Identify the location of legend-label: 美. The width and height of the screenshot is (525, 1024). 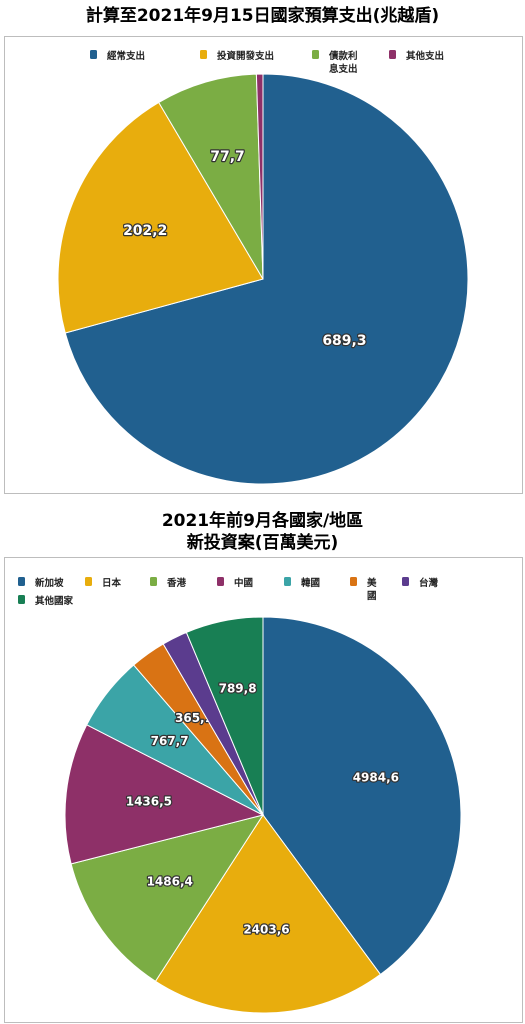
(371, 583).